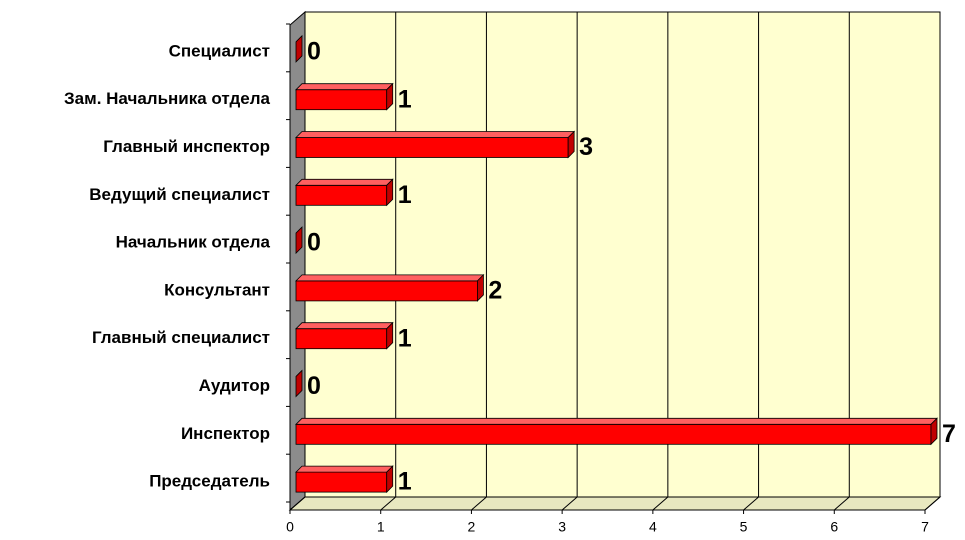  Describe the element at coordinates (290, 527) in the screenshot. I see `x-tick-label: 0` at that location.